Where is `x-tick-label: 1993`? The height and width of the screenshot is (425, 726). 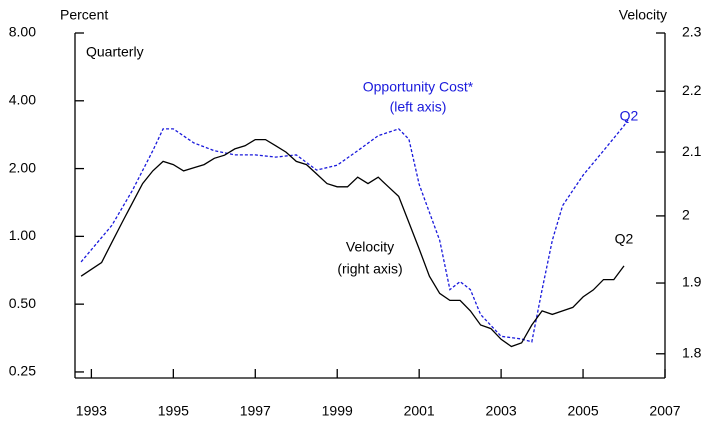
x-tick-label: 1993 is located at coordinates (91, 411).